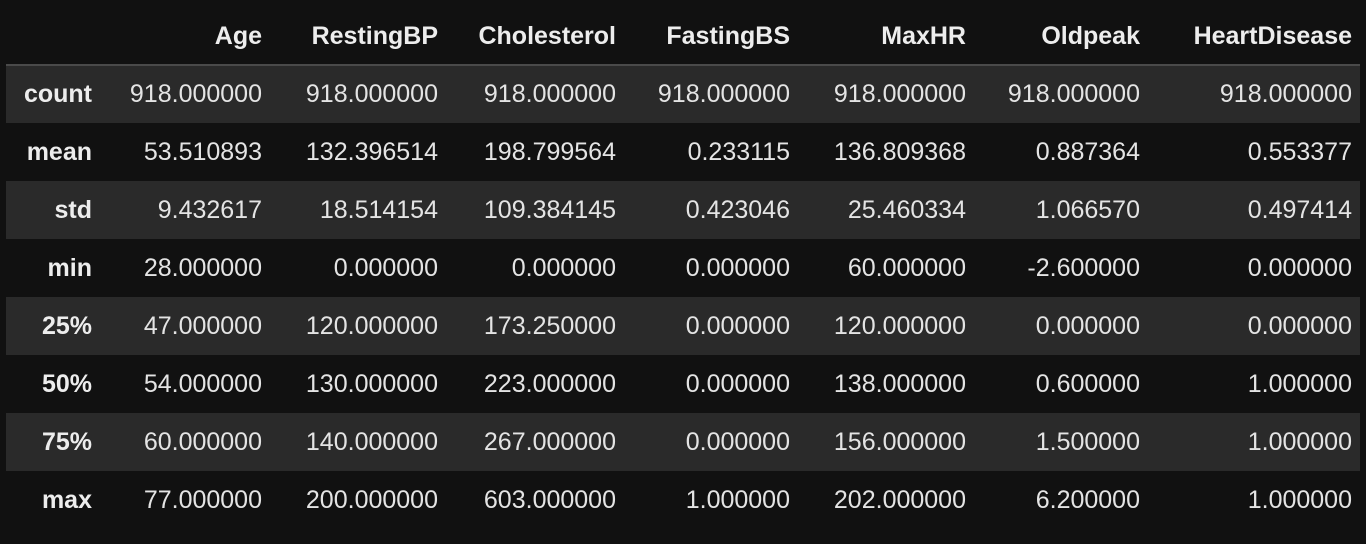 This screenshot has width=1366, height=544. Describe the element at coordinates (886, 37) in the screenshot. I see `column-header-maxhr: MaxHR` at that location.